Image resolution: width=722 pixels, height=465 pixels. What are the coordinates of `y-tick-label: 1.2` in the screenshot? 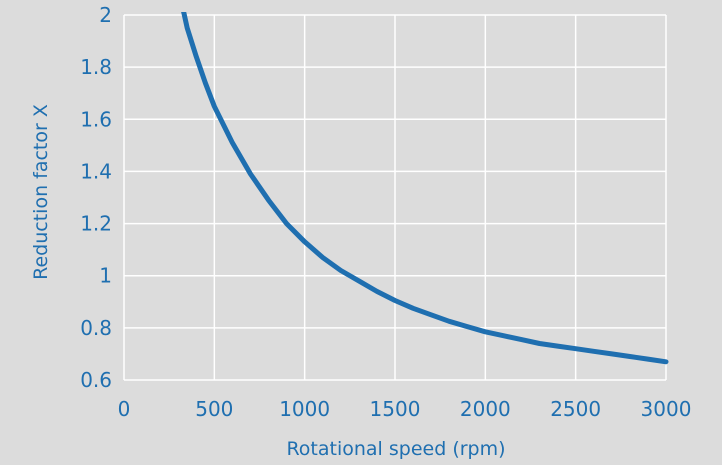 It's located at (96, 224).